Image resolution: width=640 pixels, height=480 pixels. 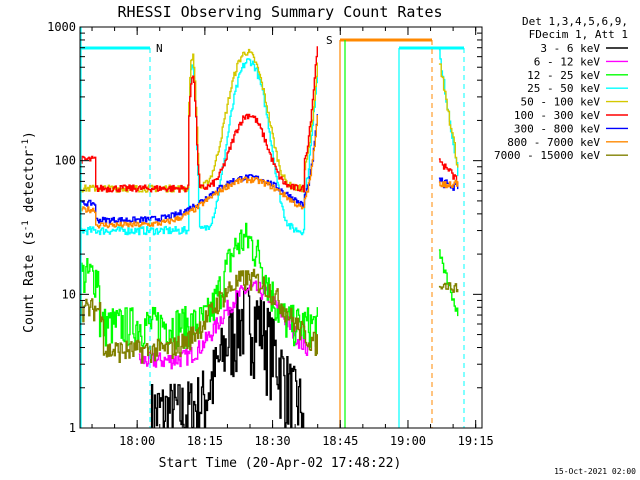 I want to click on legend-header-2: FDecim 1, Att 1, so click(x=578, y=34).